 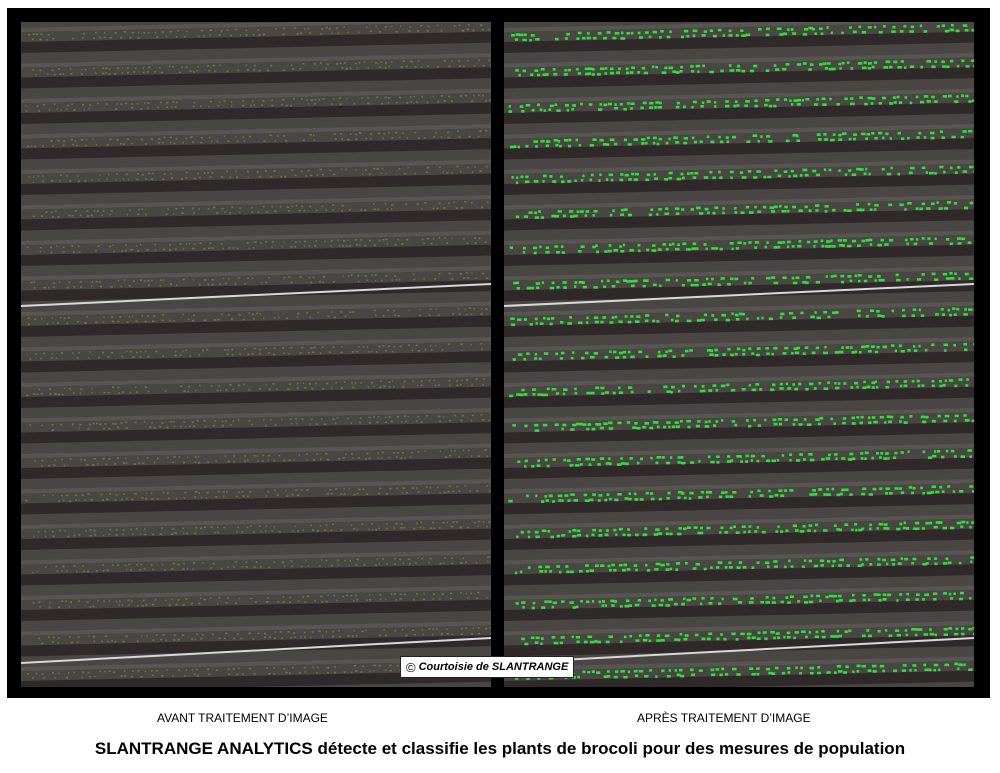 What do you see at coordinates (493, 667) in the screenshot?
I see `credit-text: Courtoisie de SLANTRANGE` at bounding box center [493, 667].